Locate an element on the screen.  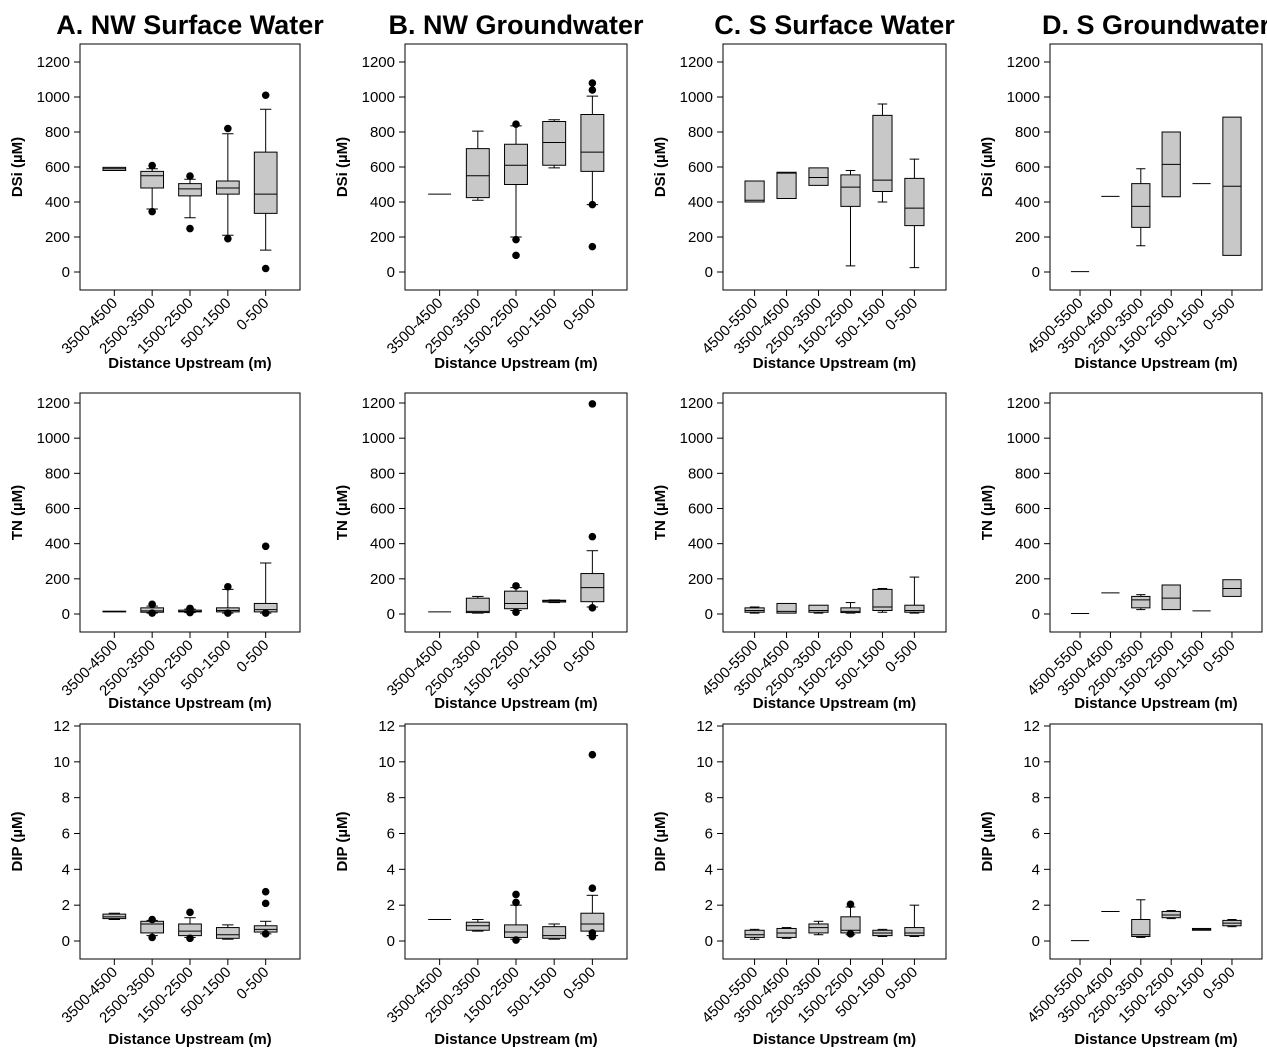
panel-title: D. S Groundwater is located at coordinates (1154, 25).